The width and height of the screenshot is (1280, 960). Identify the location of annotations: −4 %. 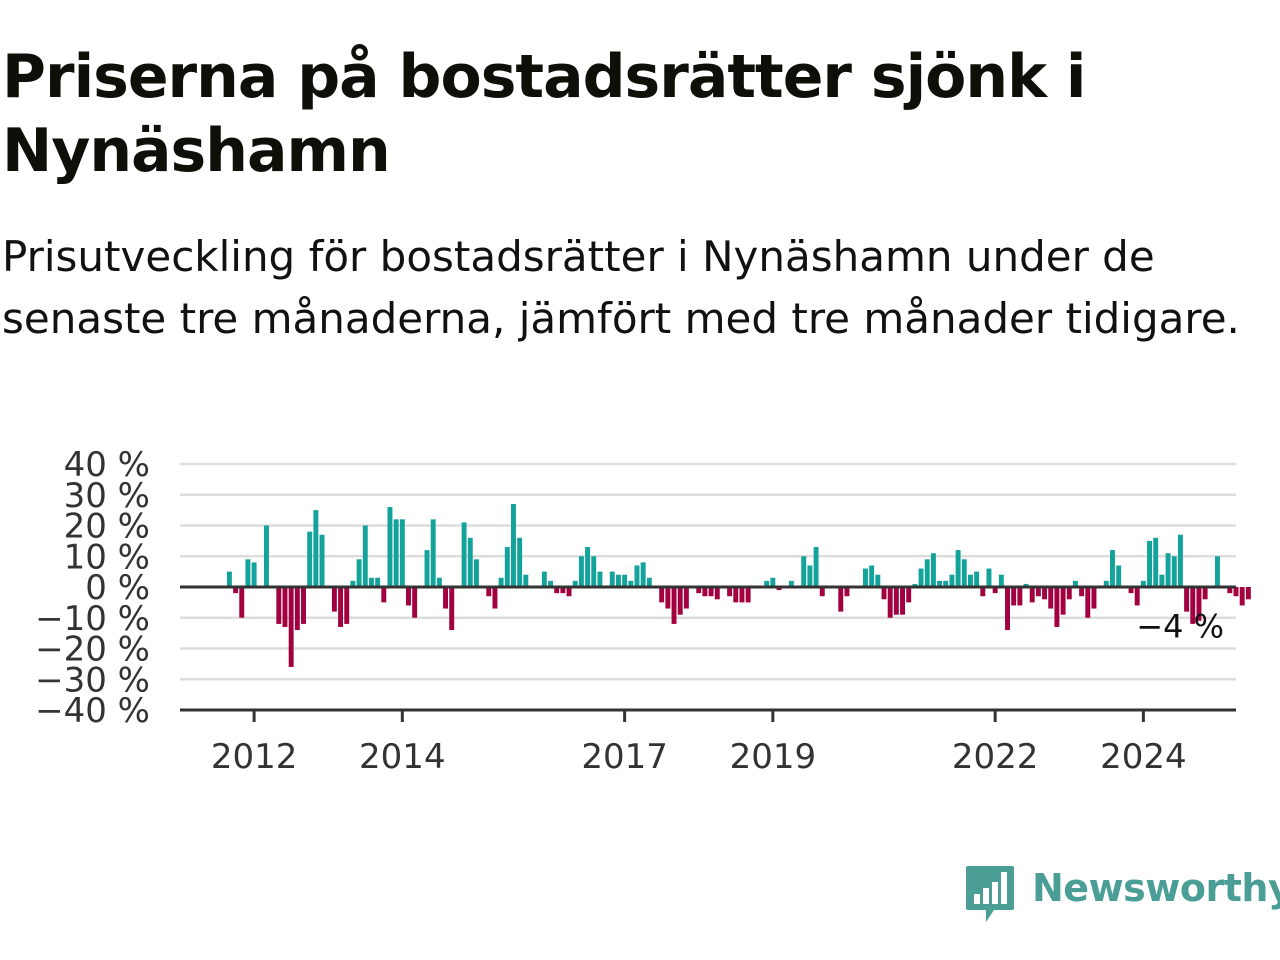
(1180, 626).